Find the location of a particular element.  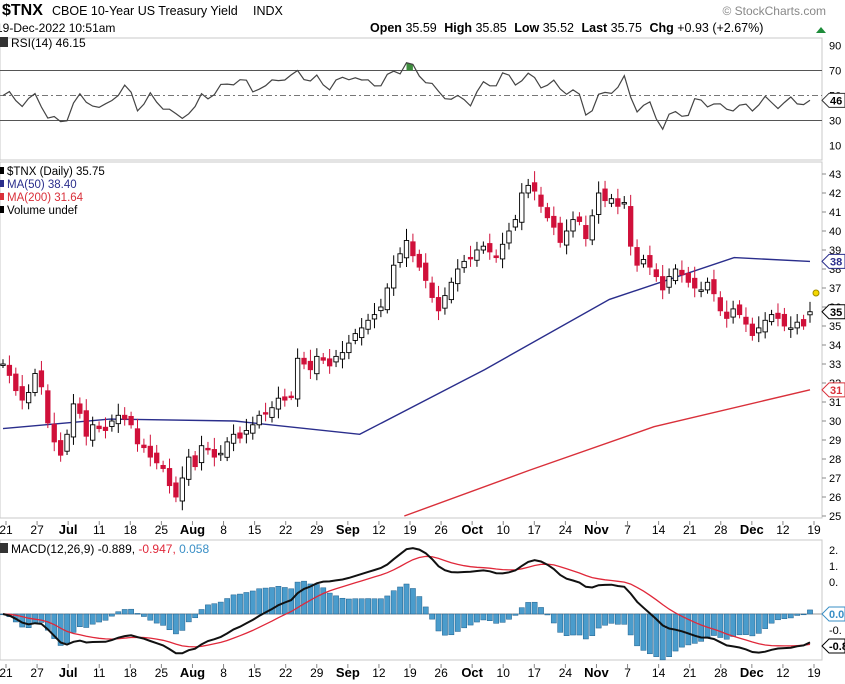

price-tick-label: 25 is located at coordinates (835, 517).